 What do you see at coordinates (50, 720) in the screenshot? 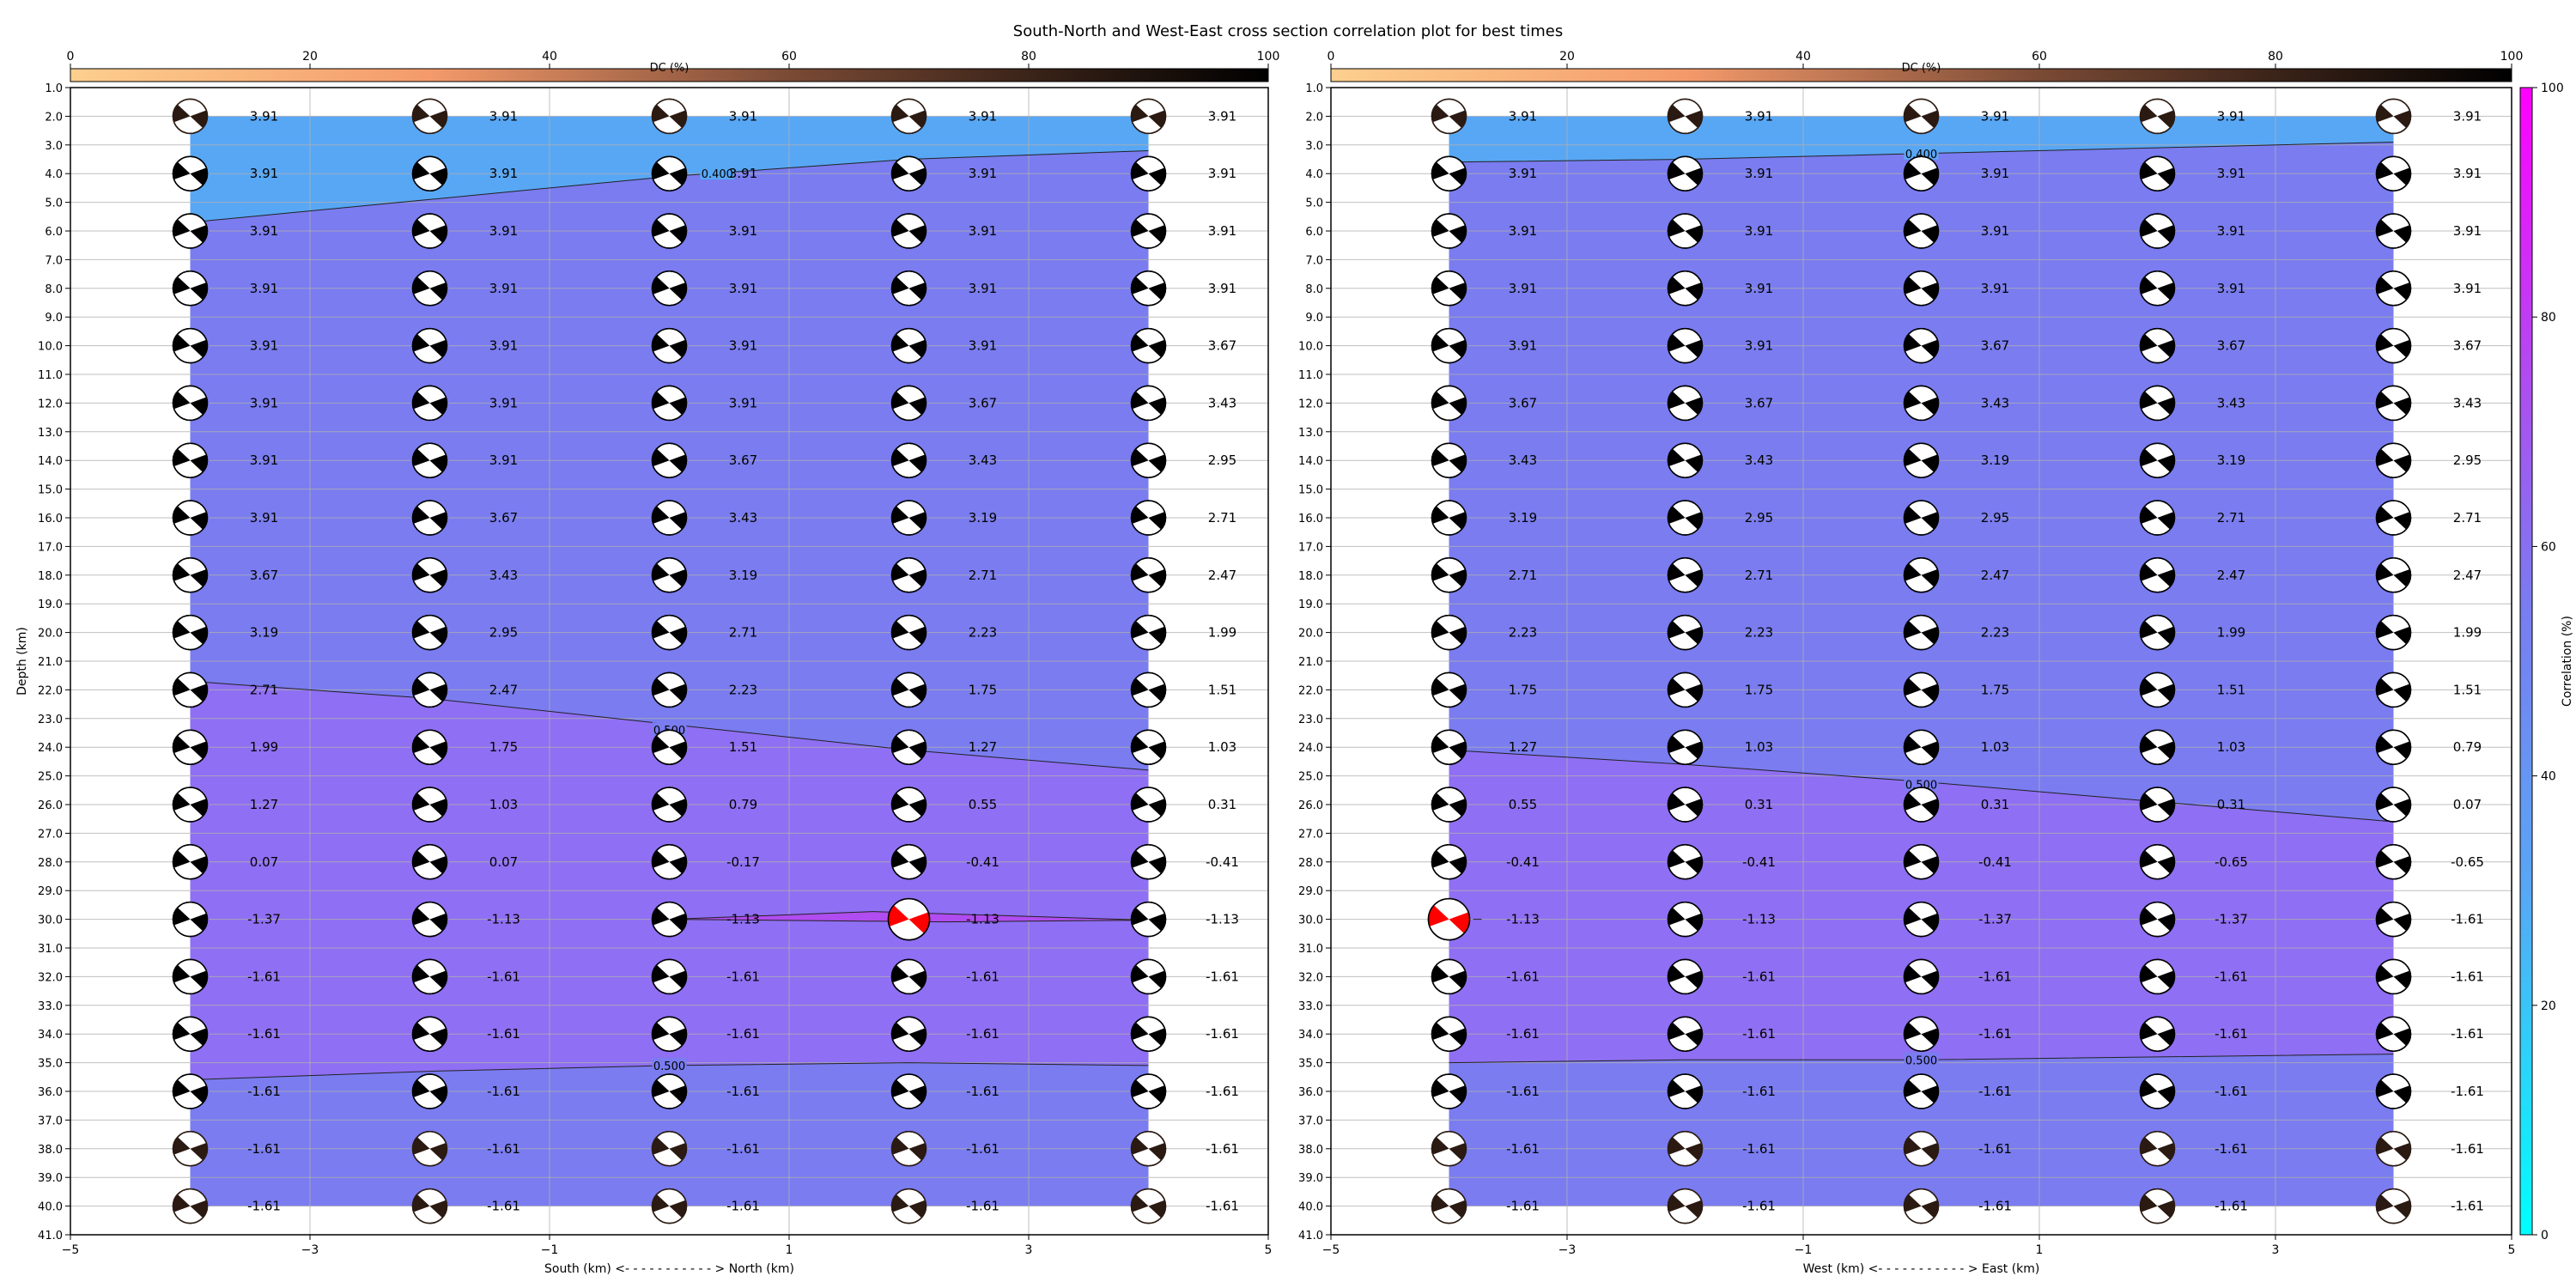
I see `ytick-label: 23.0` at bounding box center [50, 720].